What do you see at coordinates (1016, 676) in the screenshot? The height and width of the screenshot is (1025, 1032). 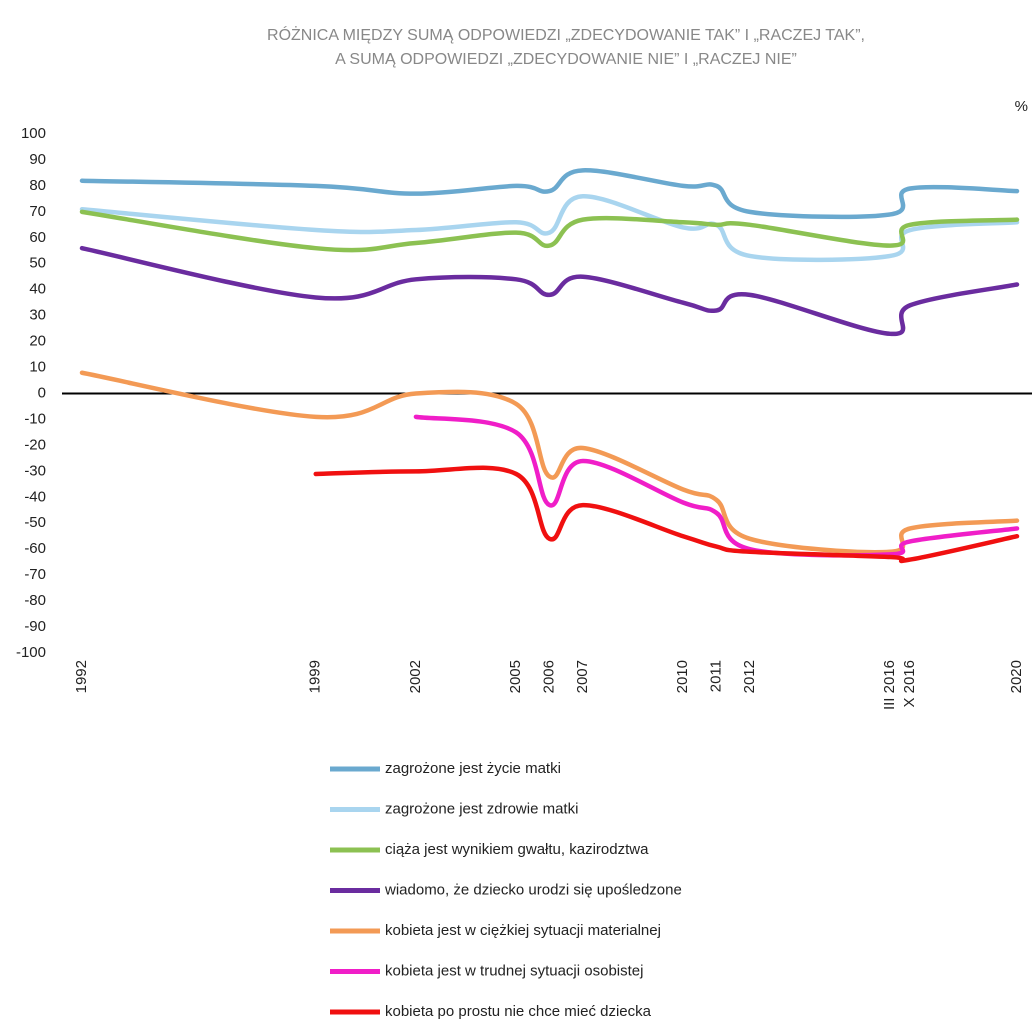 I see `x-tick-label: 2020` at bounding box center [1016, 676].